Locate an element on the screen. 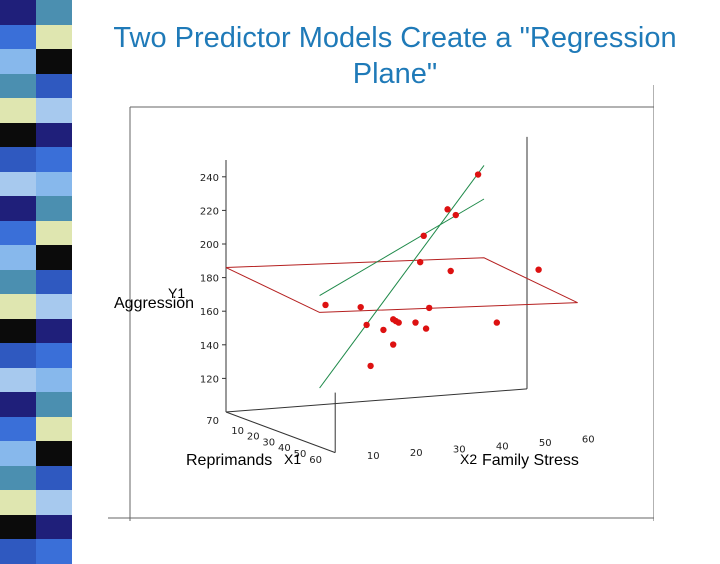 The height and width of the screenshot is (564, 720). x2-tick-label: 10 is located at coordinates (373, 456).